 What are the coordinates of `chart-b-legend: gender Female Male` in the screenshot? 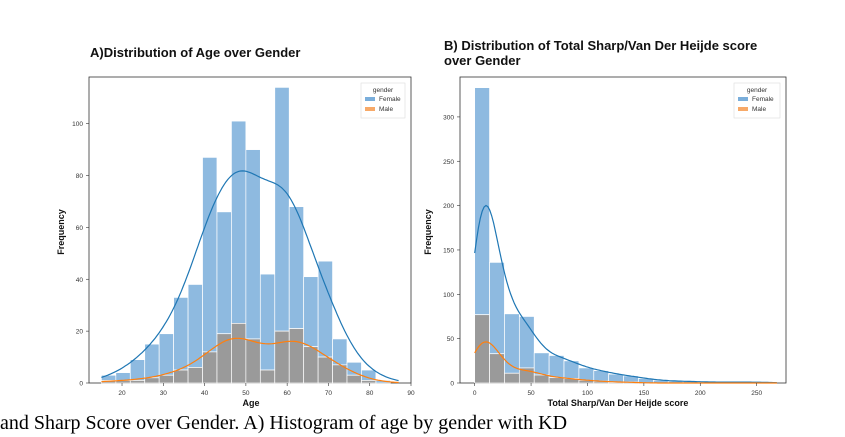 It's located at (757, 100).